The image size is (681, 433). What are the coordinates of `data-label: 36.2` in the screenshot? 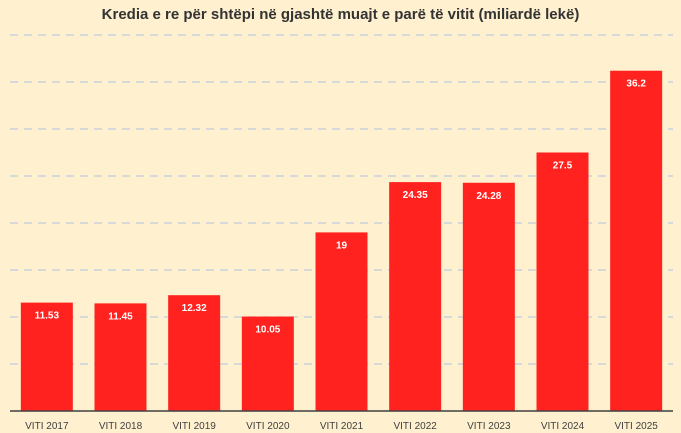 It's located at (636, 84).